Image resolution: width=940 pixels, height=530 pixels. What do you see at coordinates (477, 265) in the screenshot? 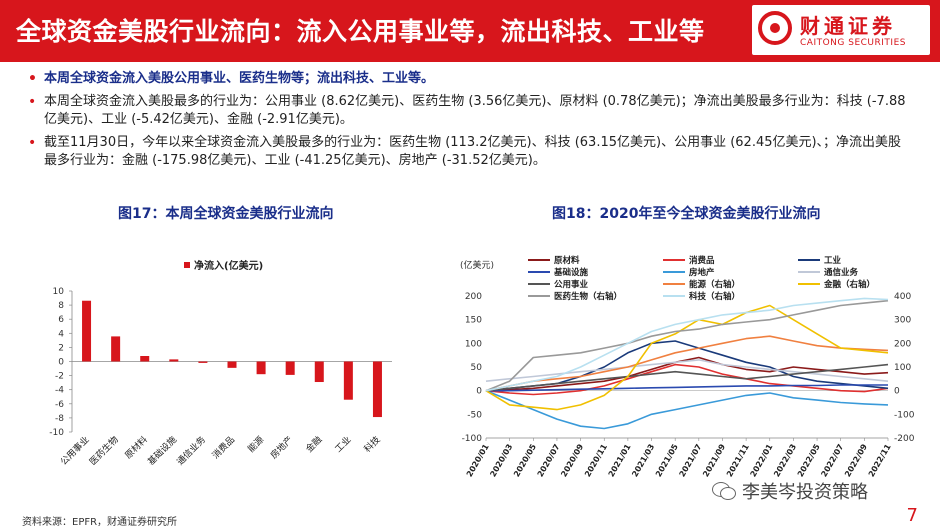
I see `y-axis-unit-label: (亿美元)` at bounding box center [477, 265].